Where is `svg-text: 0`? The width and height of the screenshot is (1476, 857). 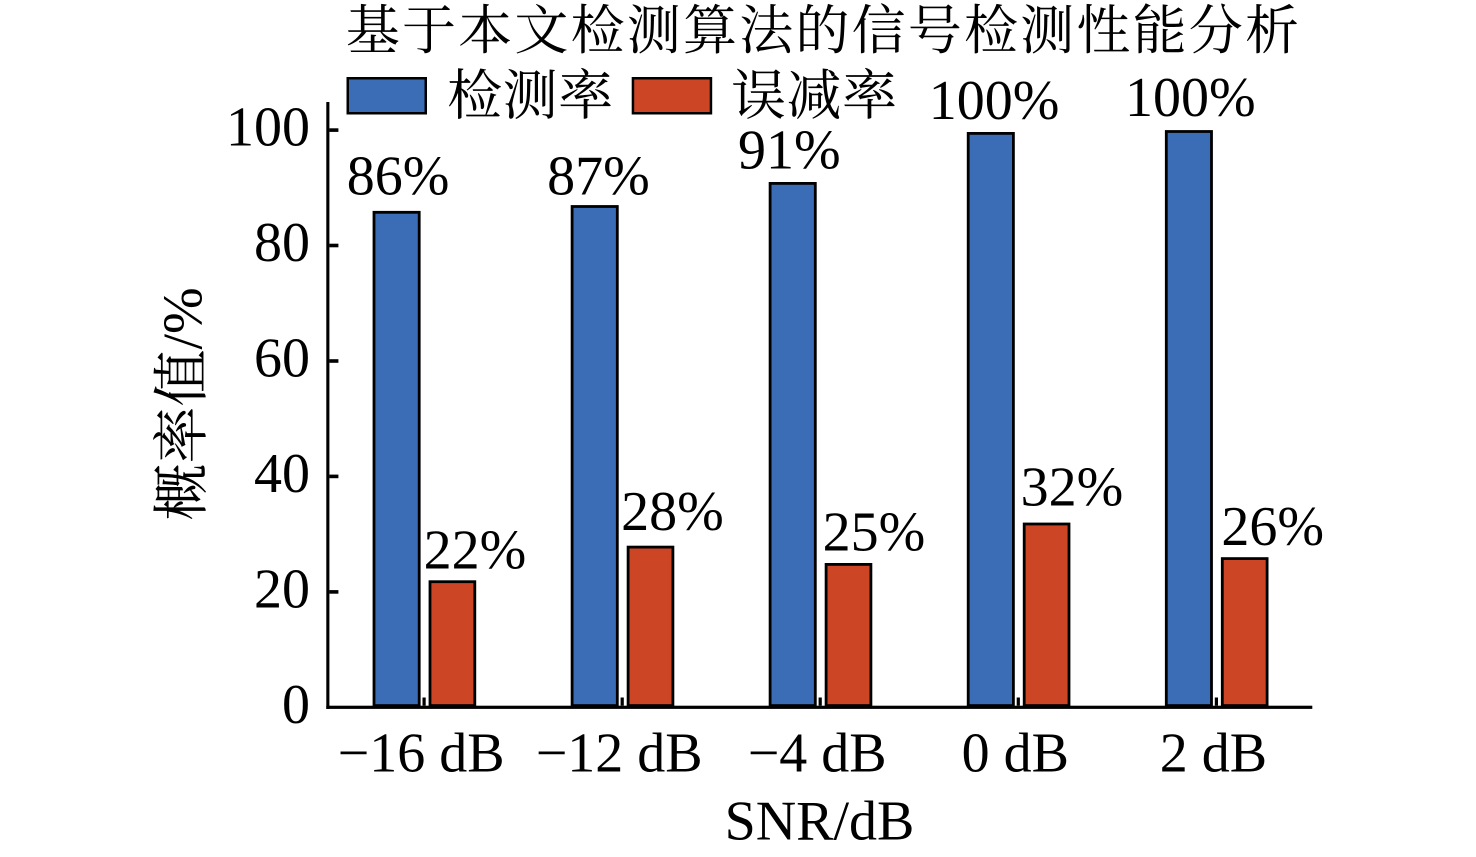 svg-text: 0 is located at coordinates (296, 705).